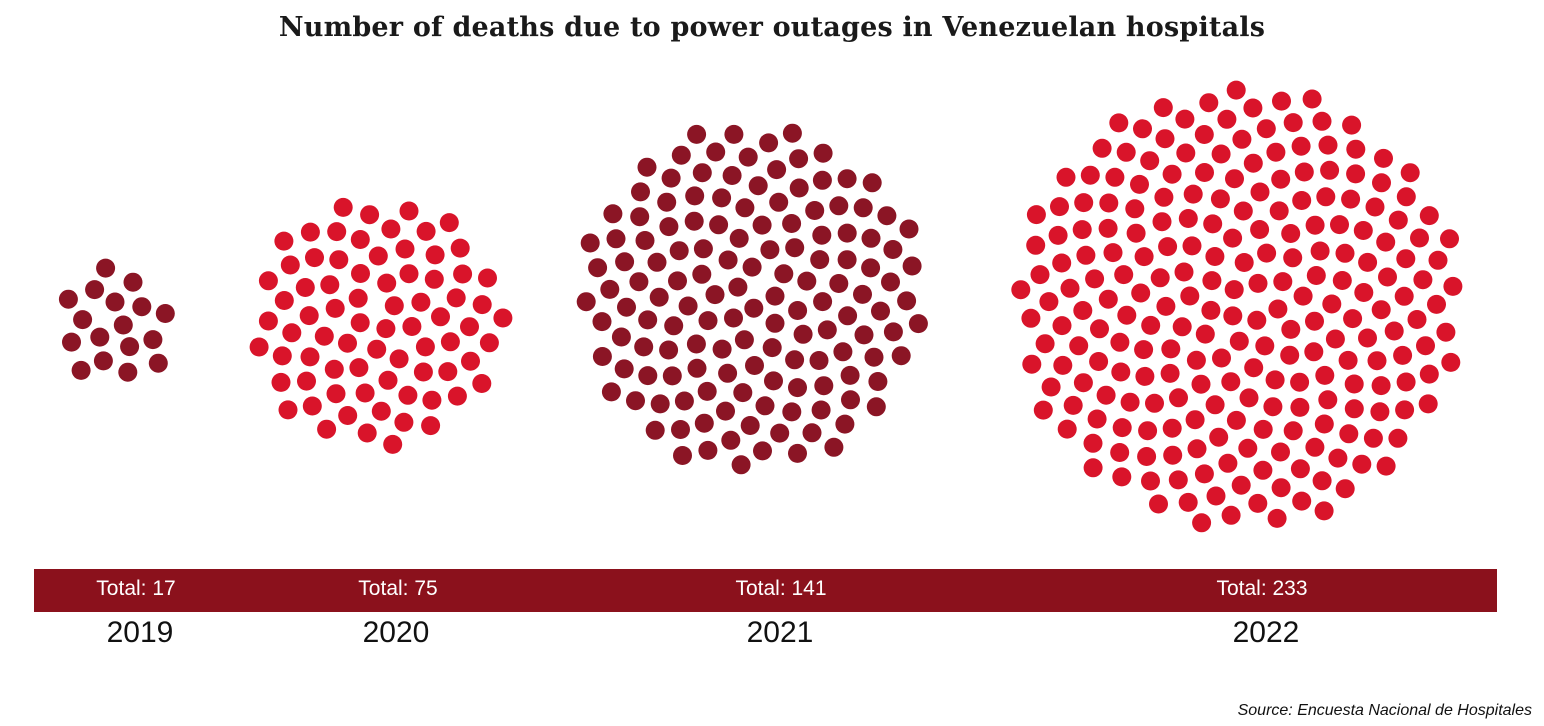 This screenshot has width=1544, height=726. I want to click on dot-cluster-2019, so click(116, 320).